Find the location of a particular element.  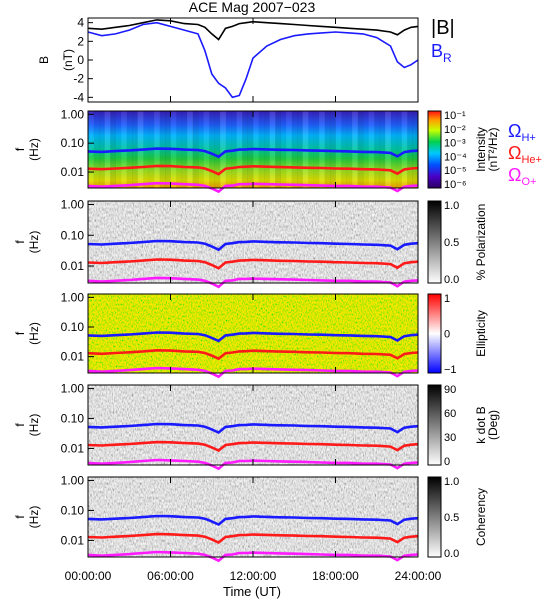

y-axis-label-polarization: f is located at coordinates (20, 242).